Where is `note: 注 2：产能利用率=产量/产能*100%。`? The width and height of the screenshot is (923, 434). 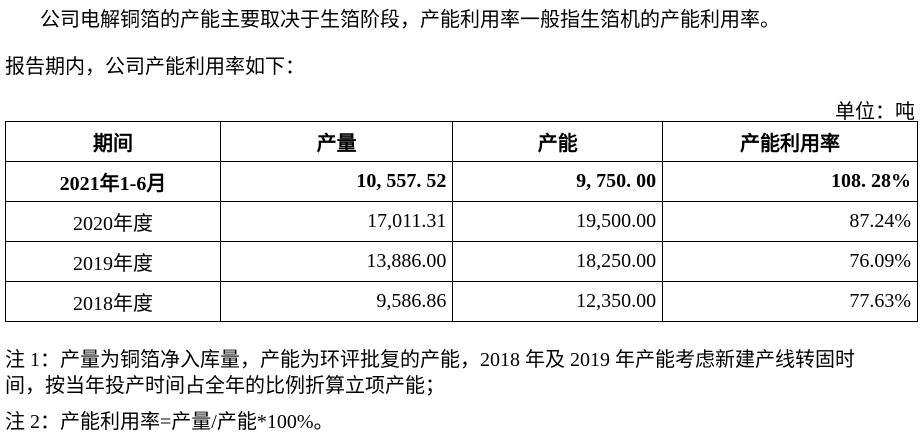
note: 注 2：产能利用率=产量/产能*100%。 is located at coordinates (169, 422).